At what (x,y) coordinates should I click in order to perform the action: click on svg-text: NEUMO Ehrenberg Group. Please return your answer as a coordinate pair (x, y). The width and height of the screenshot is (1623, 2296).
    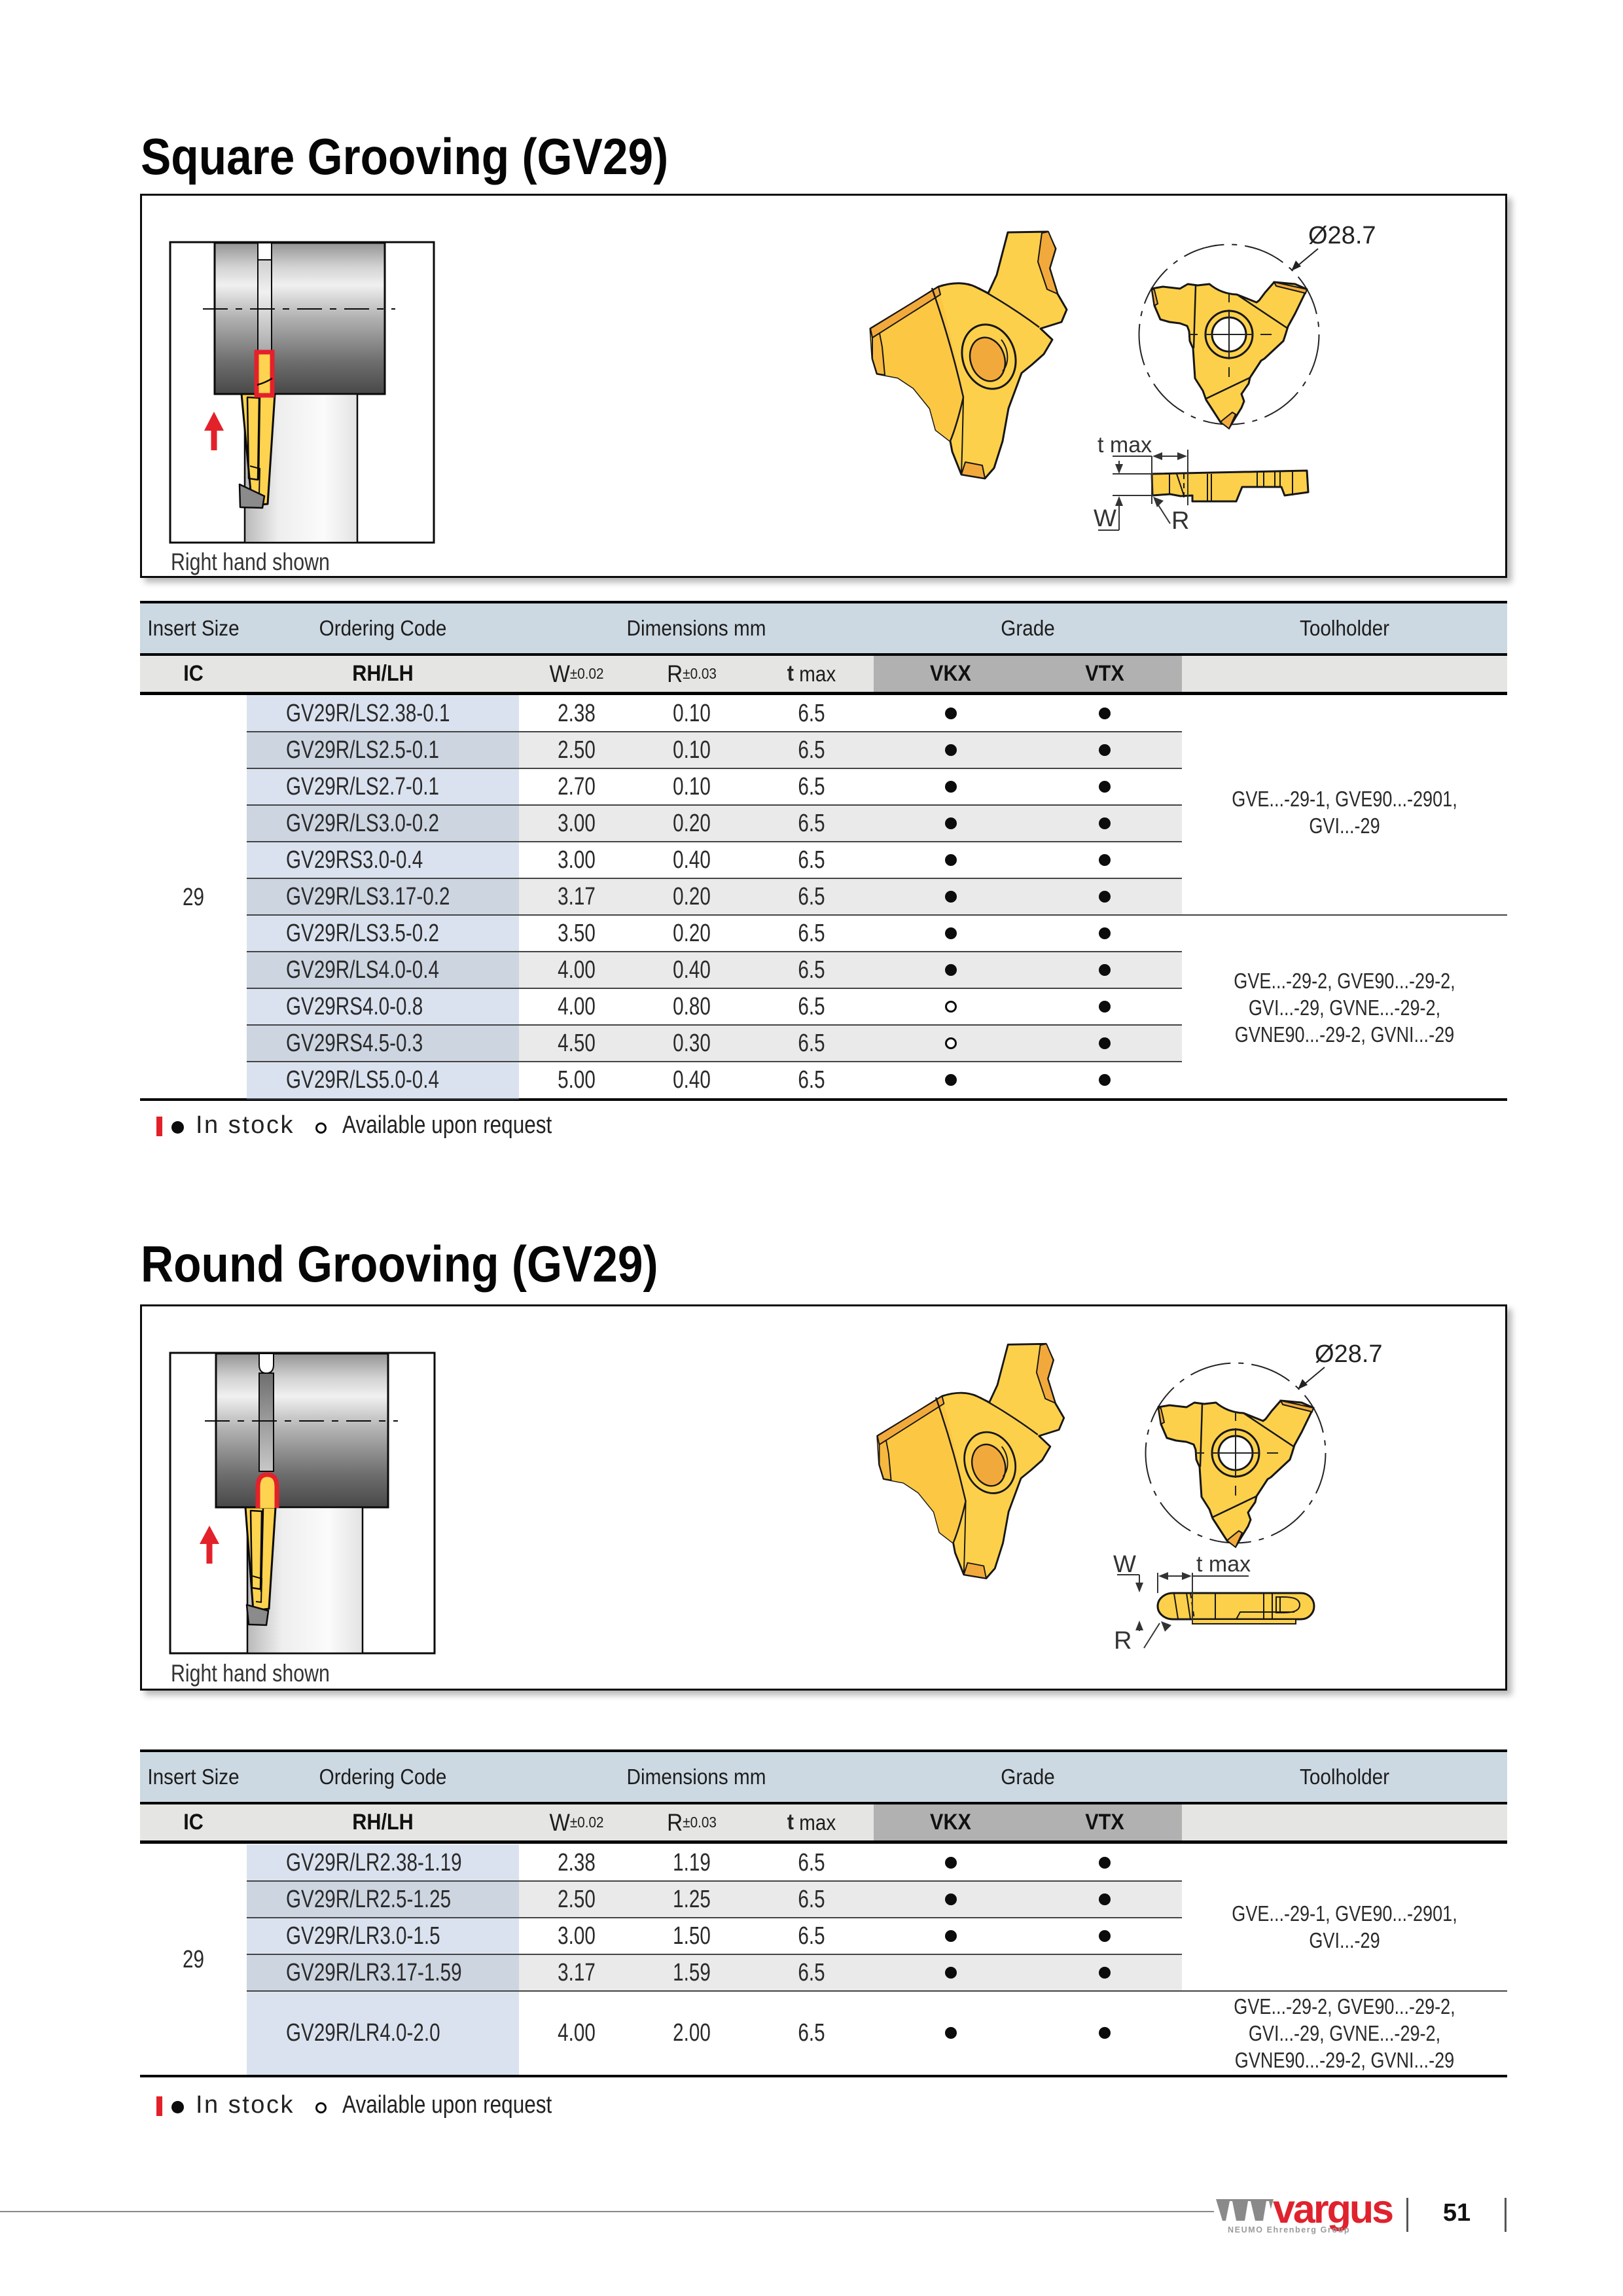
    Looking at the image, I should click on (1289, 2229).